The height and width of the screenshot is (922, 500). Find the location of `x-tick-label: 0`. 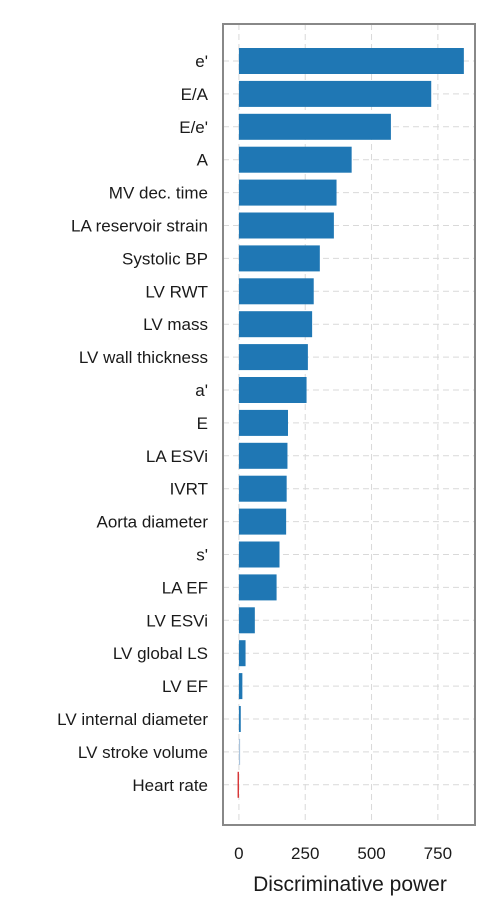

x-tick-label: 0 is located at coordinates (238, 853).